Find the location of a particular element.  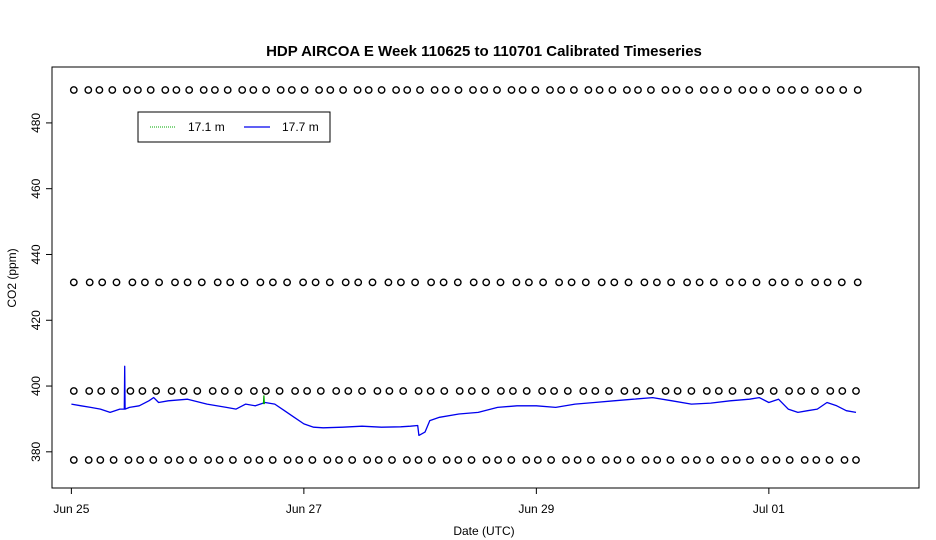

x-tick-label: Jun 29 is located at coordinates (536, 509).